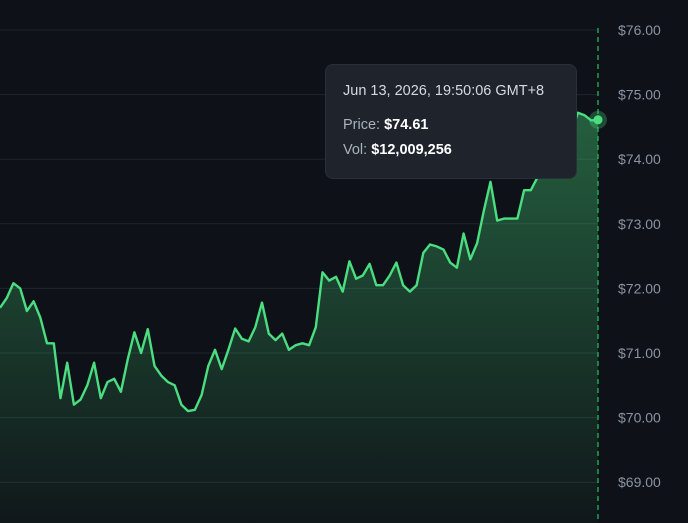 The height and width of the screenshot is (523, 688). I want to click on y-tick-label: $70.00, so click(639, 418).